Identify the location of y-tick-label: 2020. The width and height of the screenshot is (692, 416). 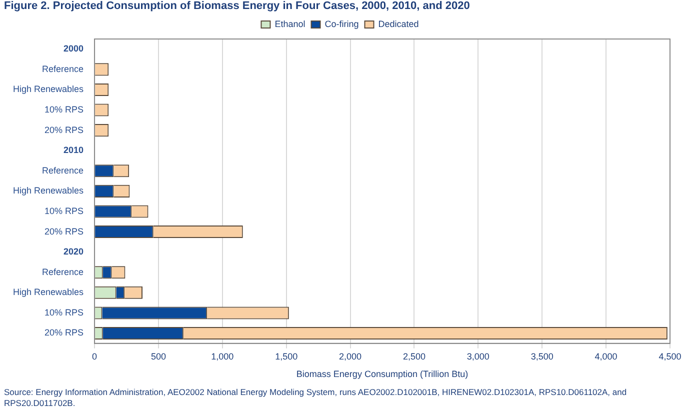
(74, 251).